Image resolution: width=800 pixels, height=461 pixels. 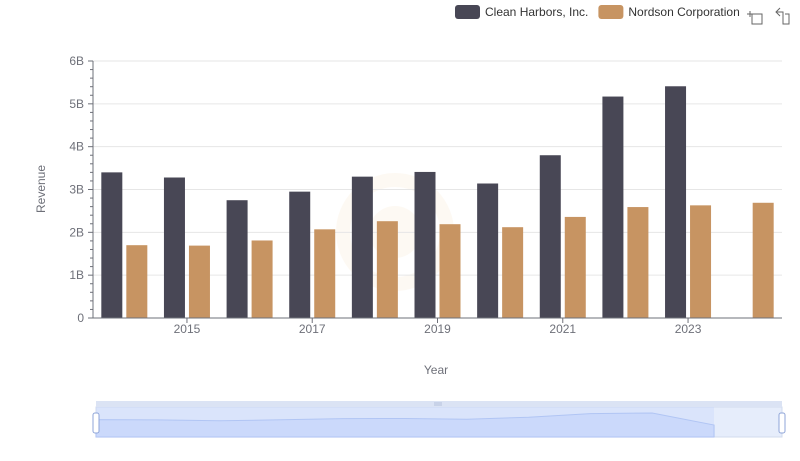 What do you see at coordinates (701, 261) in the screenshot?
I see `bar-2023-nordson` at bounding box center [701, 261].